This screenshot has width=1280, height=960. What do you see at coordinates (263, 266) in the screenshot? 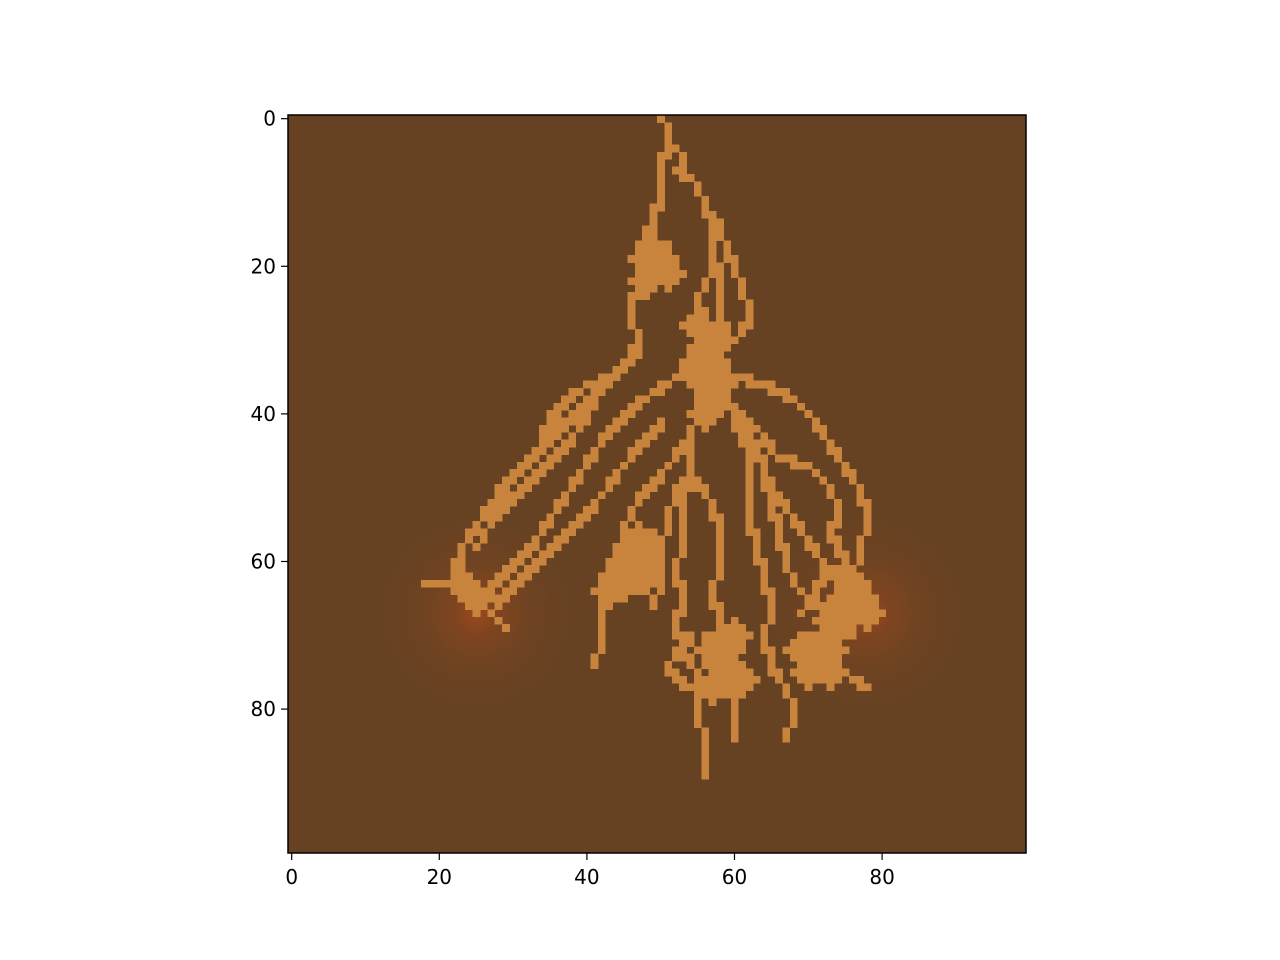
I see `y-tick-label: 20` at bounding box center [263, 266].